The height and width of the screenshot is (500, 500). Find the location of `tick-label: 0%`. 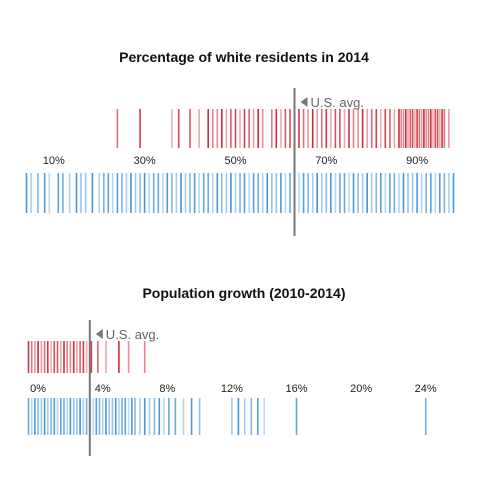

tick-label: 0% is located at coordinates (38, 389).